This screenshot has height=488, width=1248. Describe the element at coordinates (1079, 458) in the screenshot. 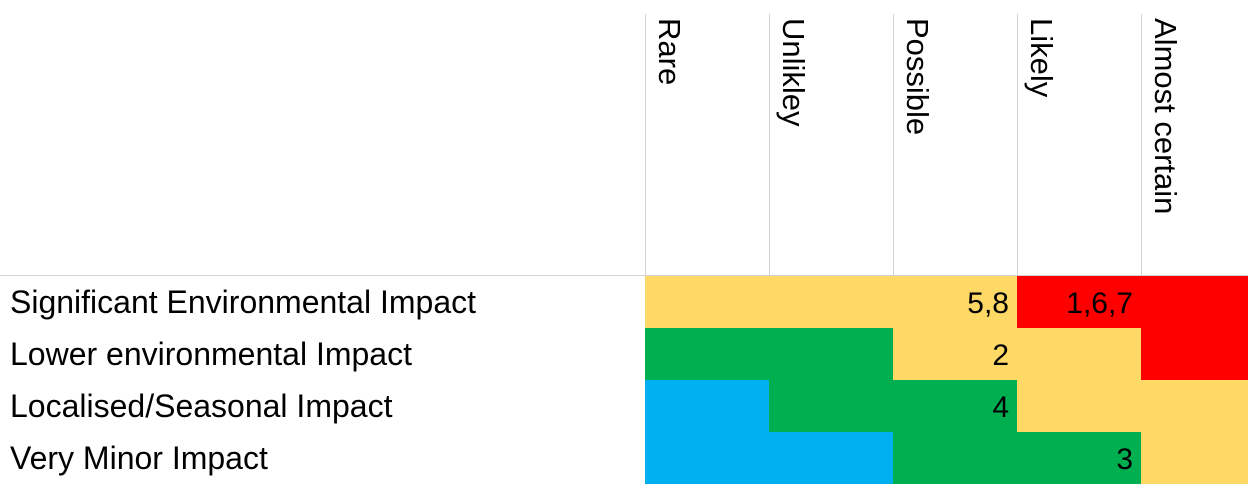

I see `matrix-cell: 3` at that location.